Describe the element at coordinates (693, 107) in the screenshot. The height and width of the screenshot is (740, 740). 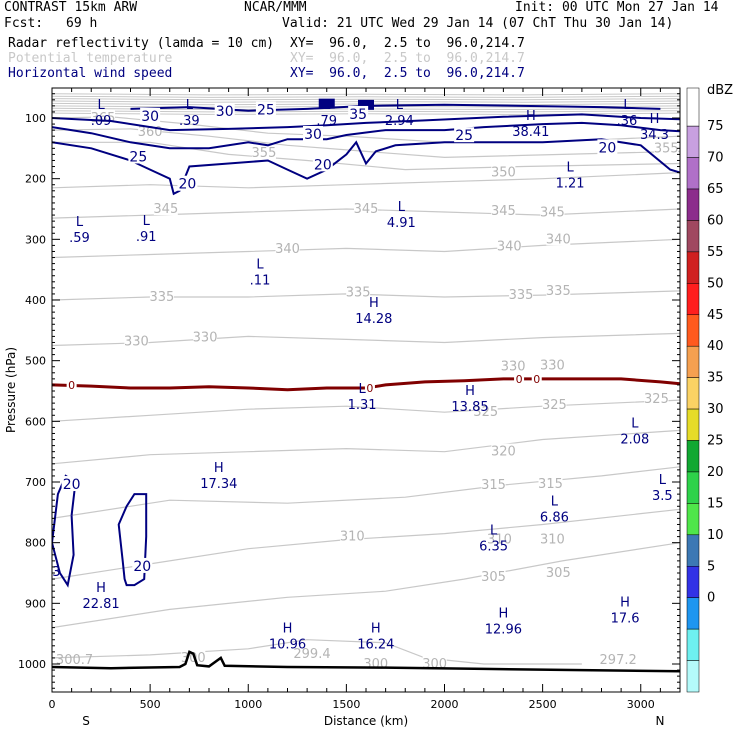
I see `colorbar-top-band` at that location.